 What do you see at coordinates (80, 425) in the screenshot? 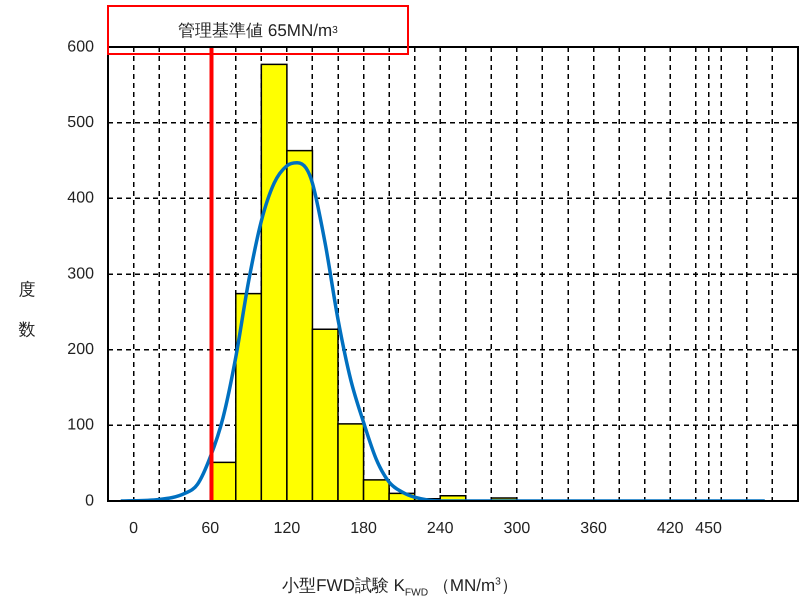
I see `y-tick-label: 100` at bounding box center [80, 425].